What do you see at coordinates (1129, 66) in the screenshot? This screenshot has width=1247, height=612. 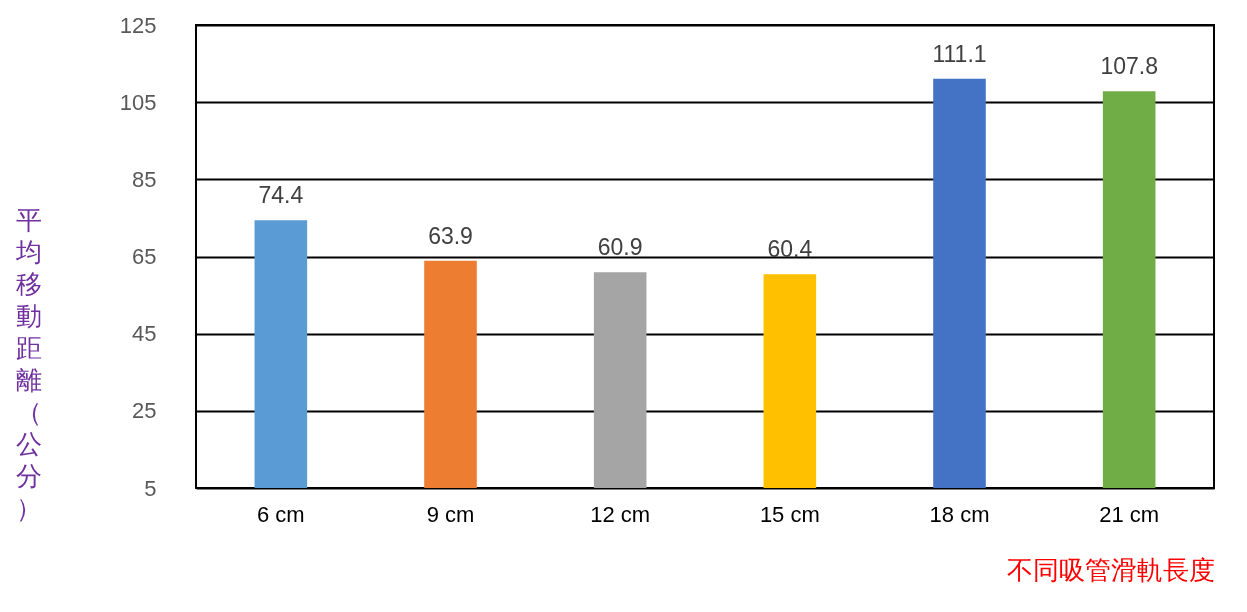 I see `data-label: 107.8` at bounding box center [1129, 66].